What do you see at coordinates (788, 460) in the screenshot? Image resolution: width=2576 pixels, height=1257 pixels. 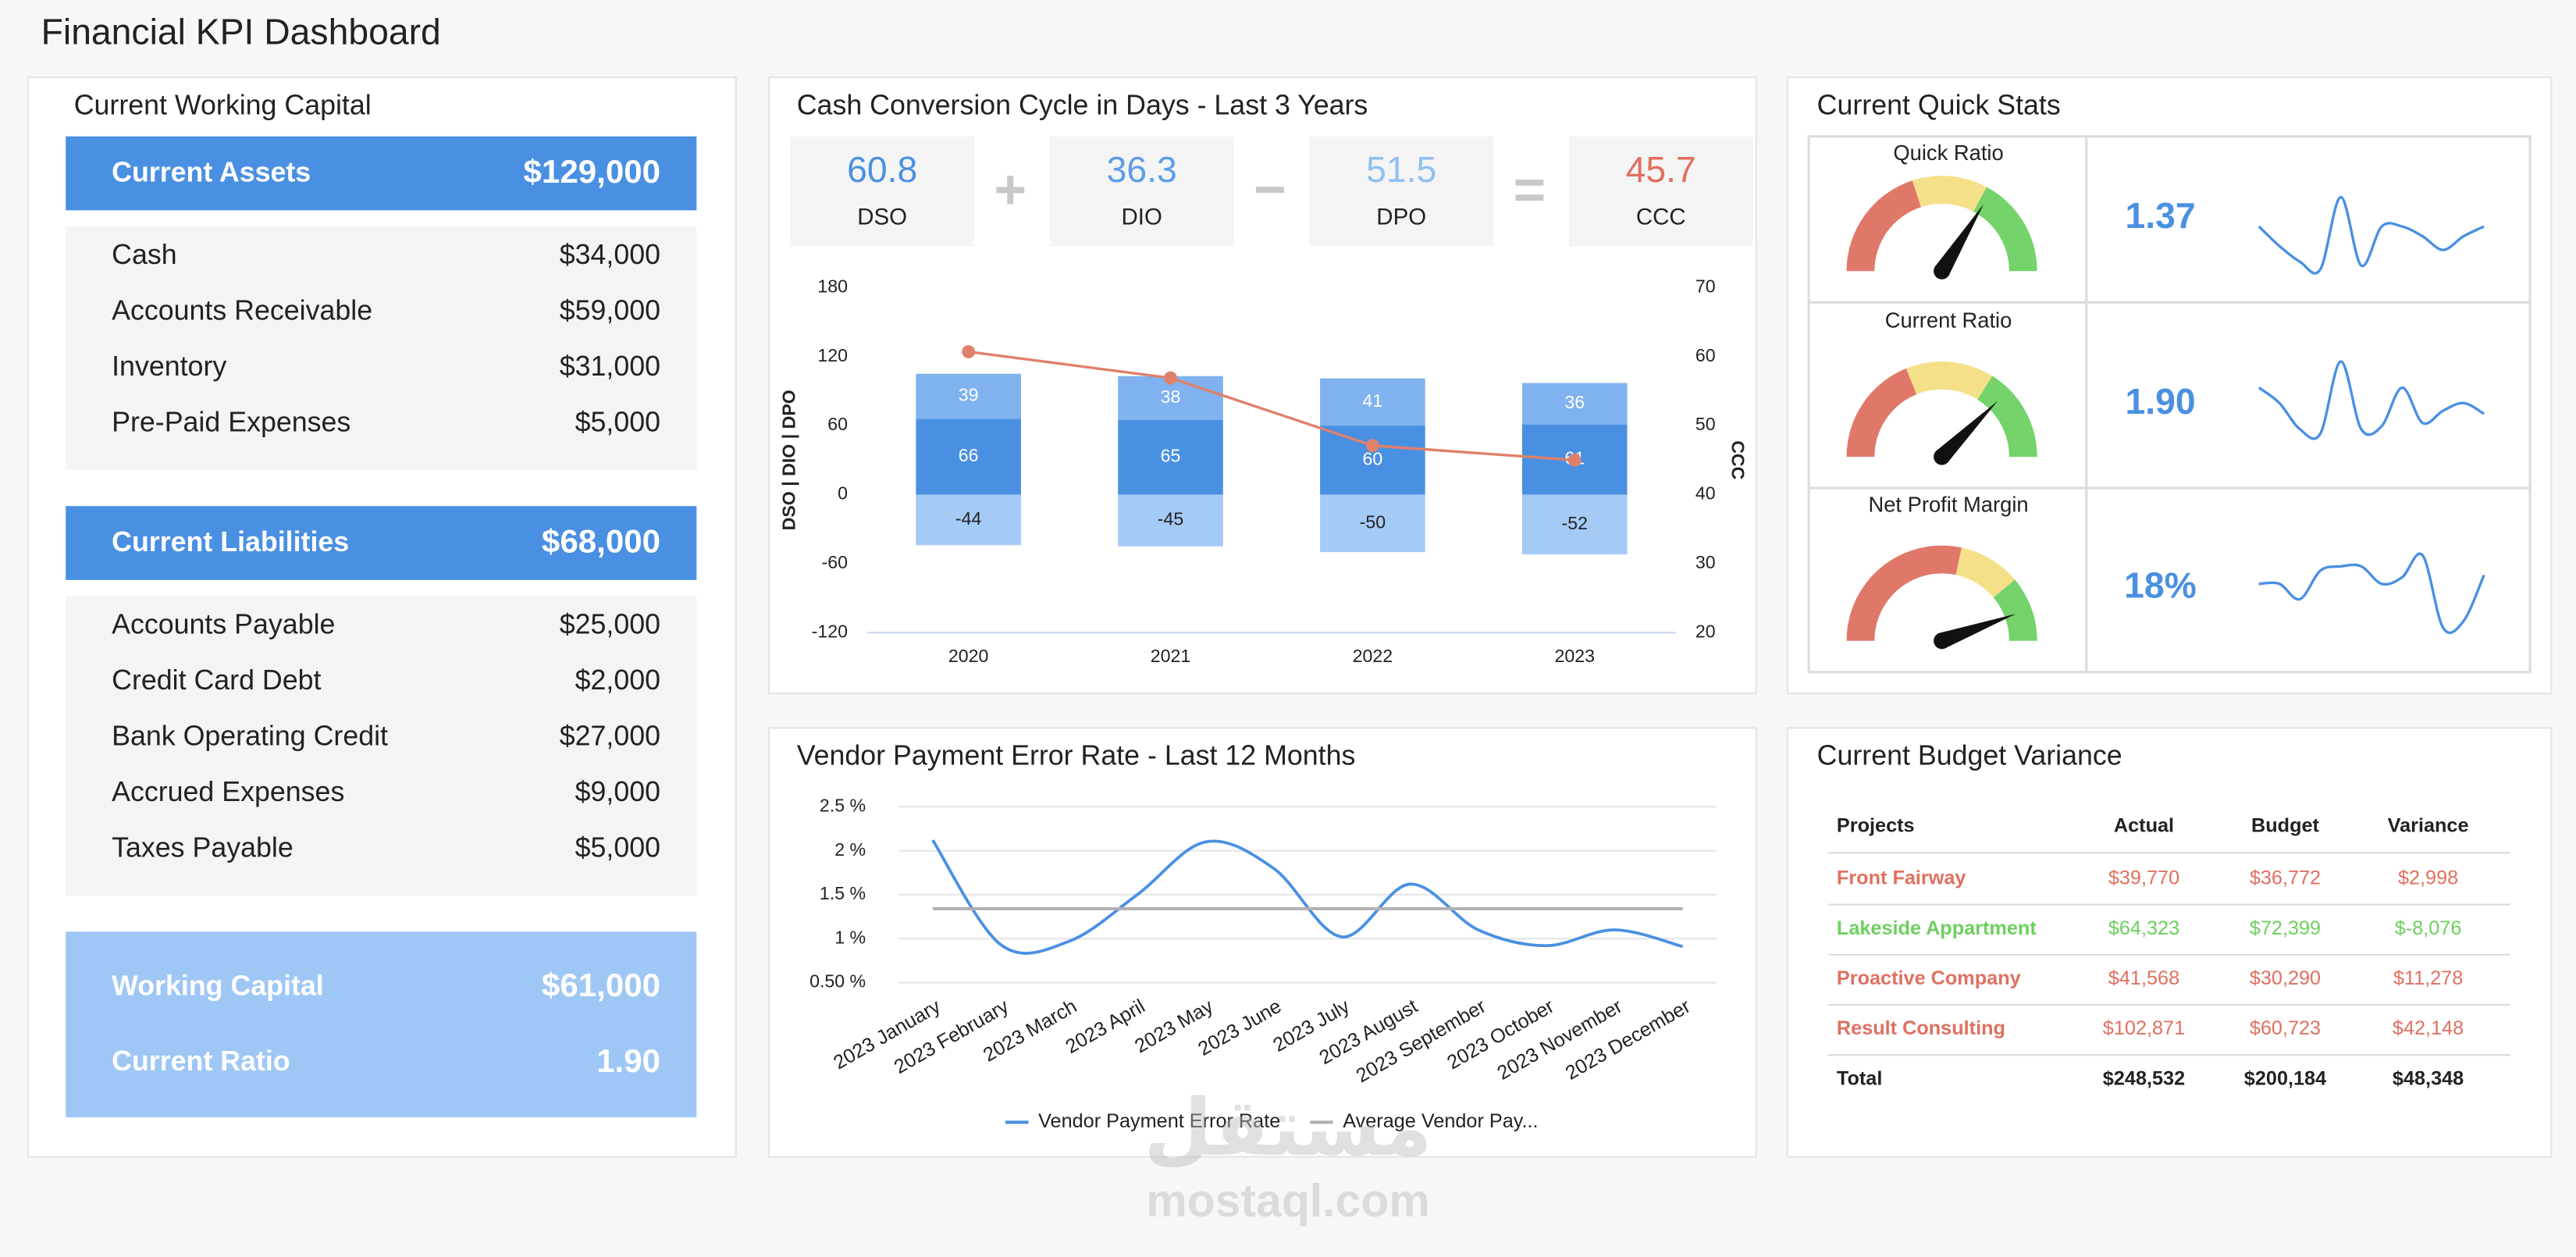 I see `y-axis-title: DSO | DIO | DPO` at bounding box center [788, 460].